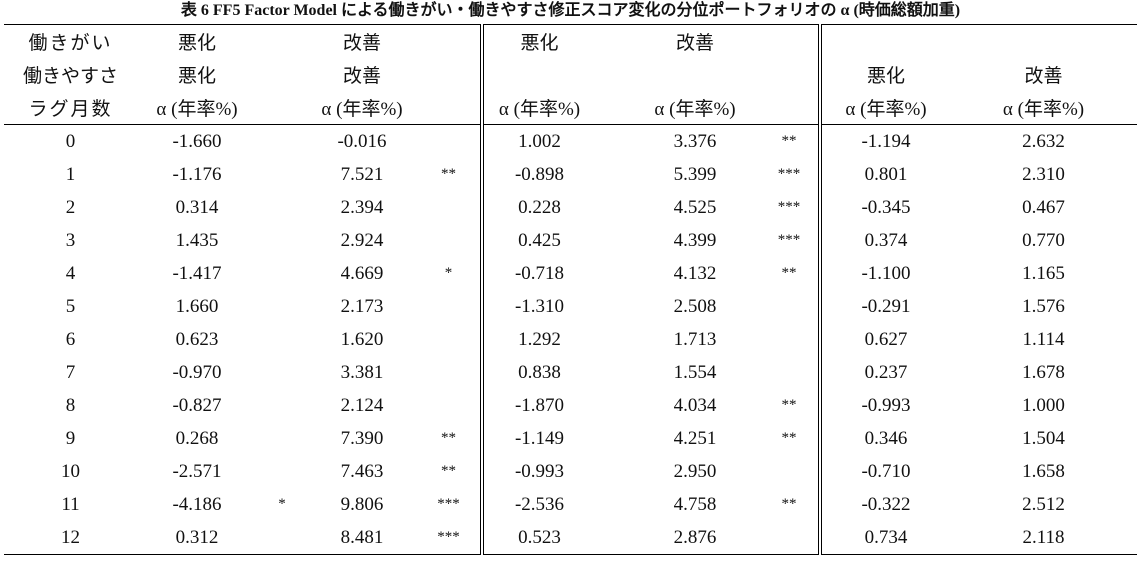 This screenshot has height=568, width=1141. What do you see at coordinates (570, 240) in the screenshot?
I see `table-row: 3 1.435 2.924 0.425 4.399 *** 0.374 0.770` at bounding box center [570, 240].